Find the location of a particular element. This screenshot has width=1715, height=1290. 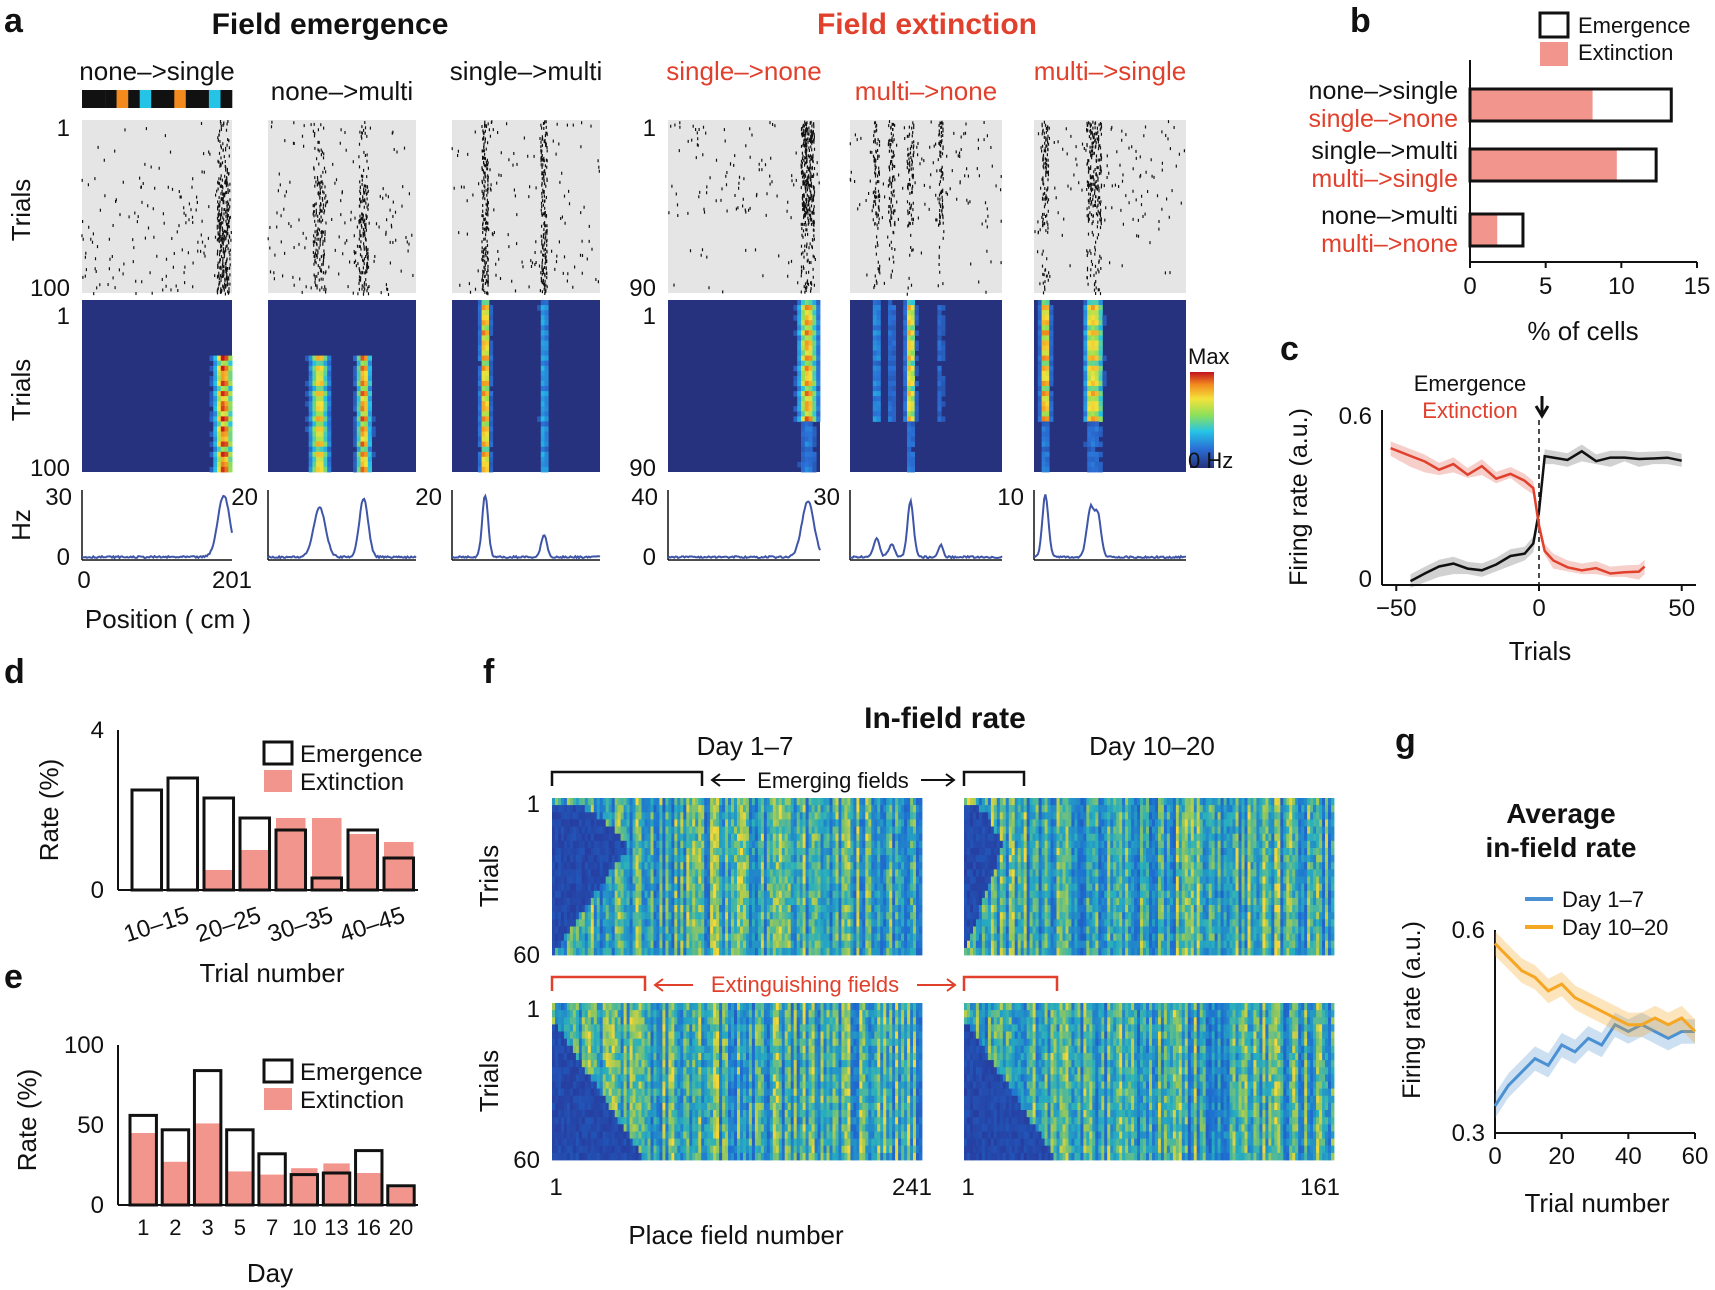

e-xtick-6: 13 is located at coordinates (336, 1227).